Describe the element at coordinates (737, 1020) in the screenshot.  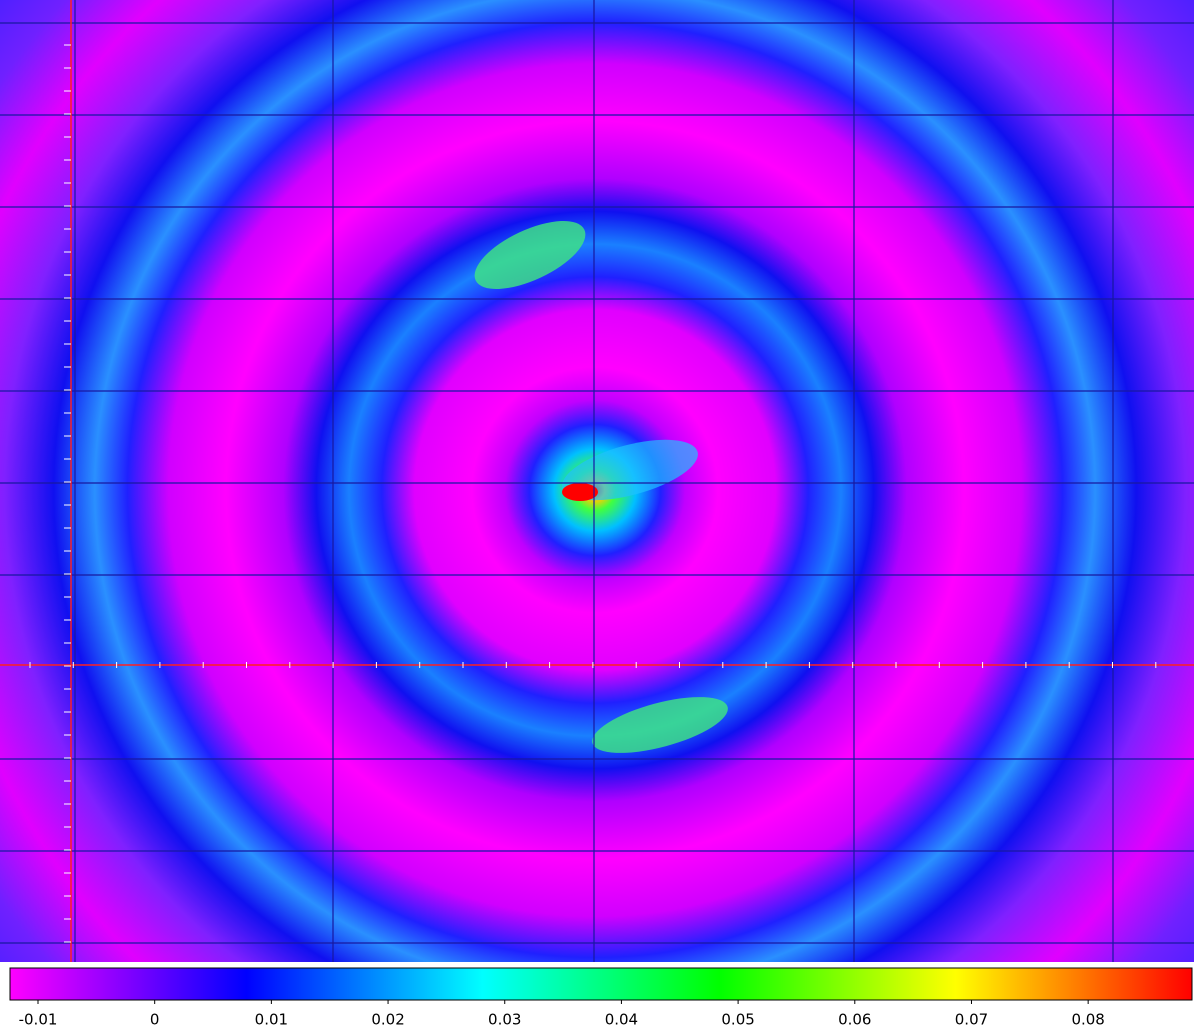
I see `colorbar-tick-label: 0.05` at that location.